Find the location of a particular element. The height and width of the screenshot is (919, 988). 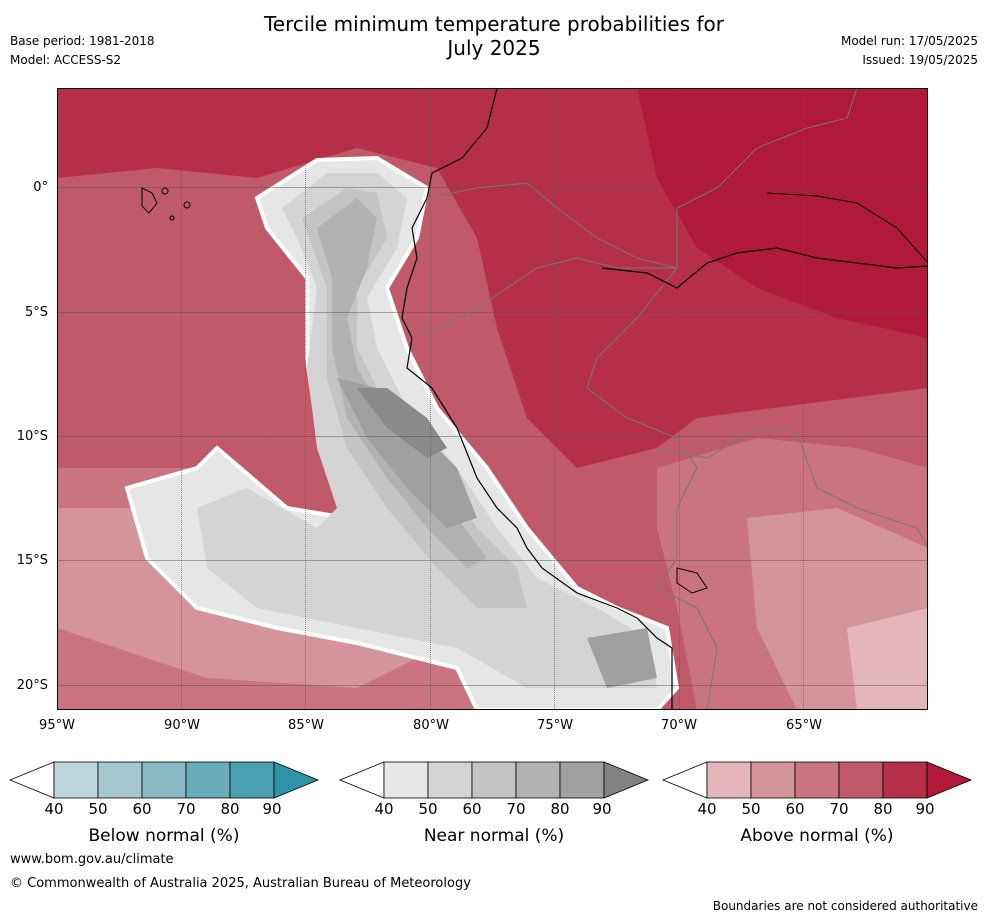

colorbar-above-ticks: 40 50 60 70 80 90 is located at coordinates (817, 810).